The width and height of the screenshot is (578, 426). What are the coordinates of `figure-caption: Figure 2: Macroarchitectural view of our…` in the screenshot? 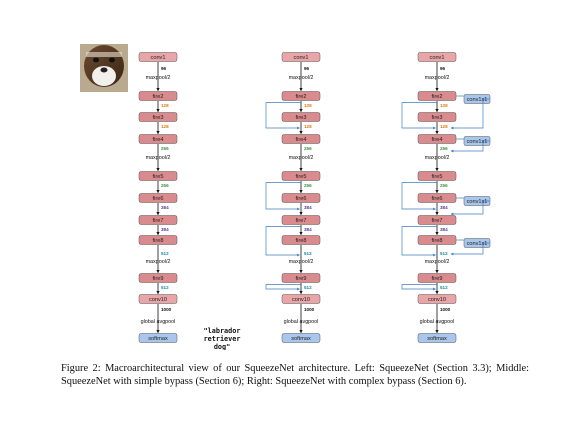 It's located at (295, 375).